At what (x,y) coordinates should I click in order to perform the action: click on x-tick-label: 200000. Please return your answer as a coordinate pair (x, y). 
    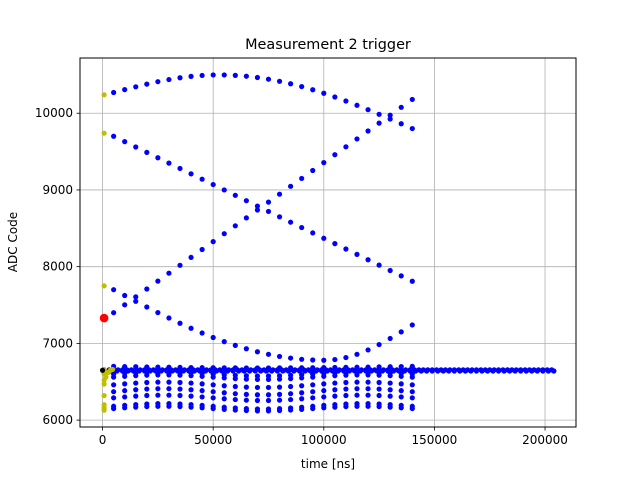
    Looking at the image, I should click on (545, 440).